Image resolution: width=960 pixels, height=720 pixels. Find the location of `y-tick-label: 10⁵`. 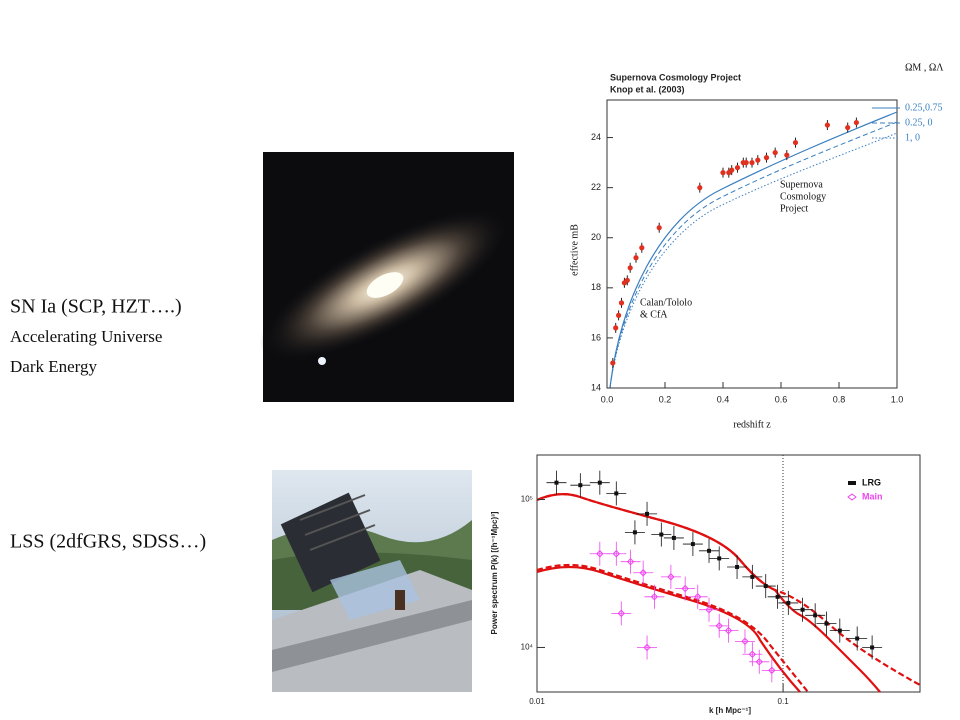

y-tick-label: 10⁵ is located at coordinates (527, 499).